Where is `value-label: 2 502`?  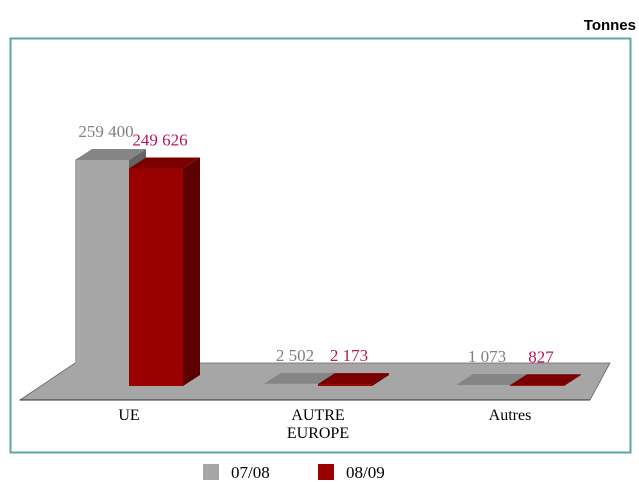 value-label: 2 502 is located at coordinates (295, 355).